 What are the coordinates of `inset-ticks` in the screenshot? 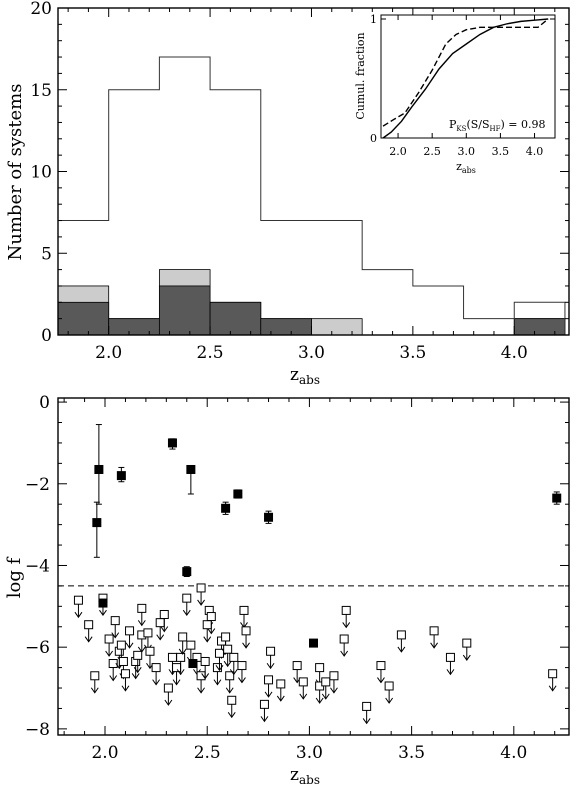 It's located at (468, 77).